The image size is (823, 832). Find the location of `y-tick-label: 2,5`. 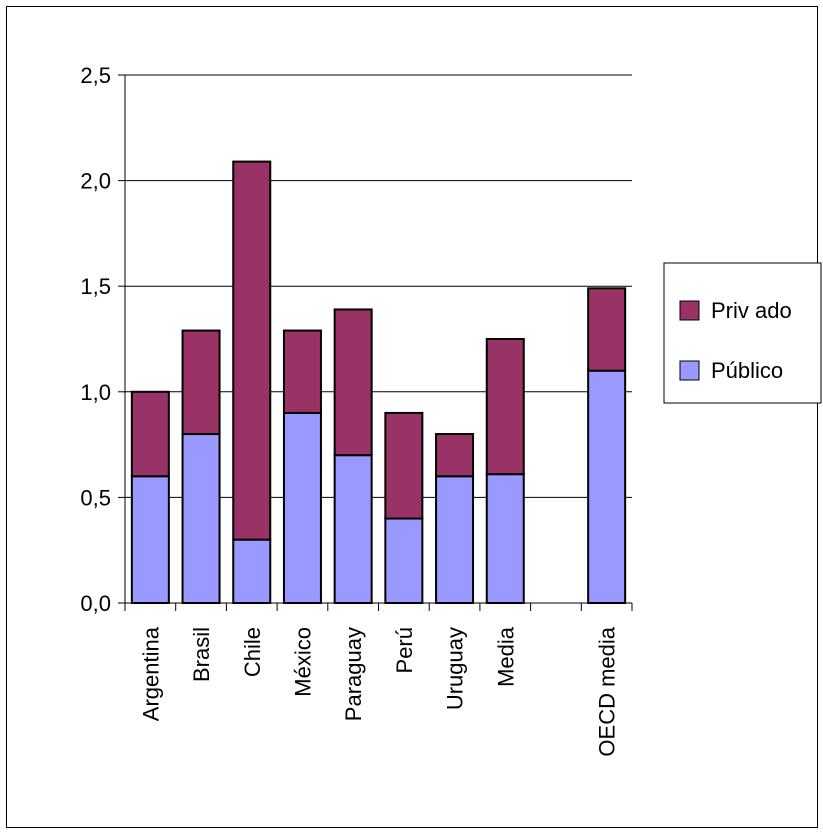

y-tick-label: 2,5 is located at coordinates (95, 75).